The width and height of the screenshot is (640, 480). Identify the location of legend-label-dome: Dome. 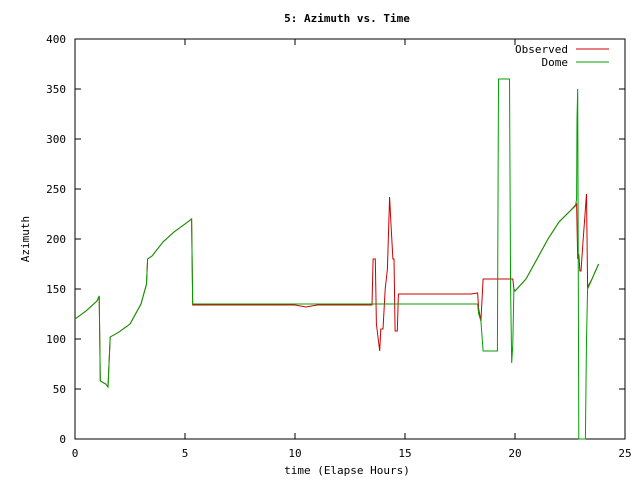
(555, 62).